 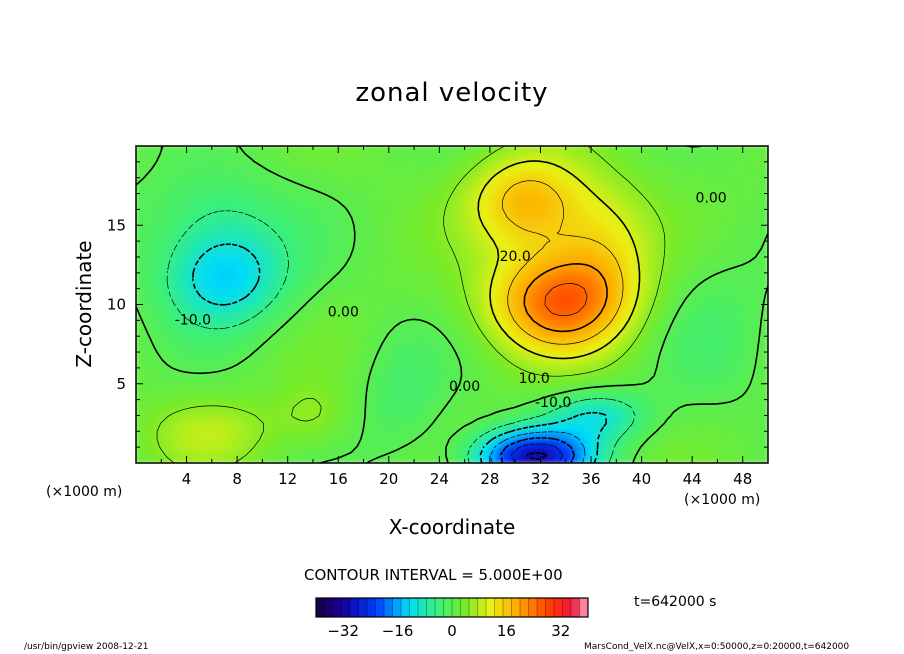 I want to click on y-tick-label: 10, so click(x=116, y=305).